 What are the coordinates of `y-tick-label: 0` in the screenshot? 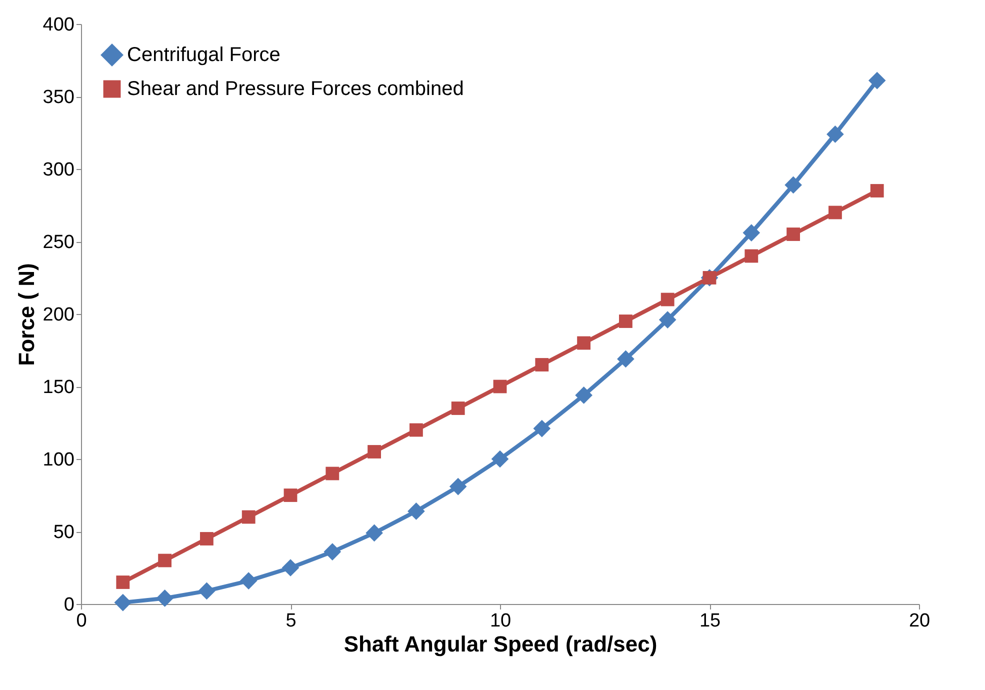 It's located at (69, 605).